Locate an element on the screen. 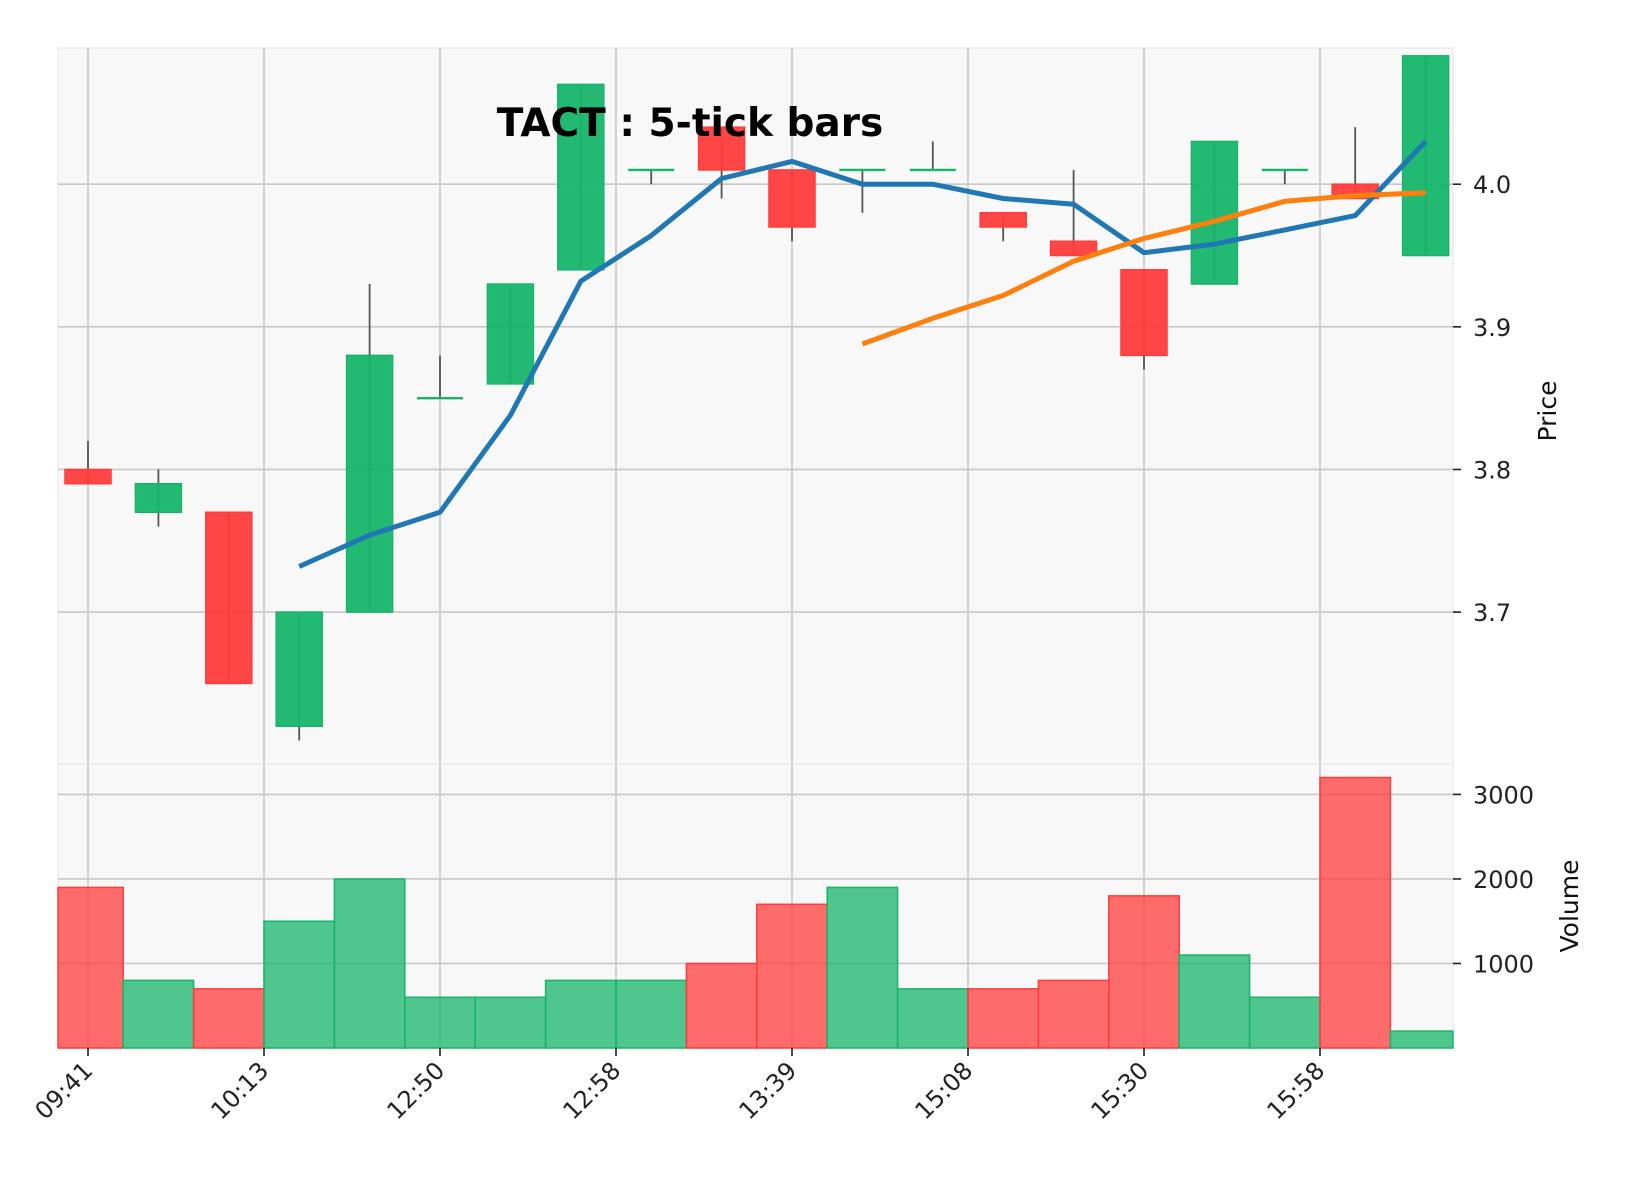 The width and height of the screenshot is (1626, 1188). price-tick-label: 3.7 is located at coordinates (1492, 613).